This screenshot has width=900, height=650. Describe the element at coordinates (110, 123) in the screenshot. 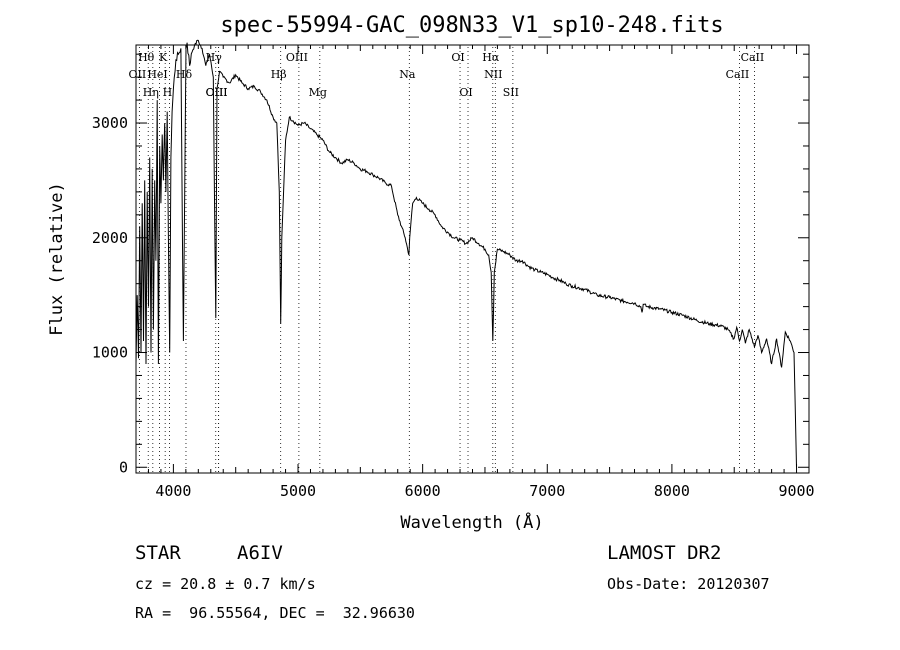

I see `y-tick-label: 3000` at that location.